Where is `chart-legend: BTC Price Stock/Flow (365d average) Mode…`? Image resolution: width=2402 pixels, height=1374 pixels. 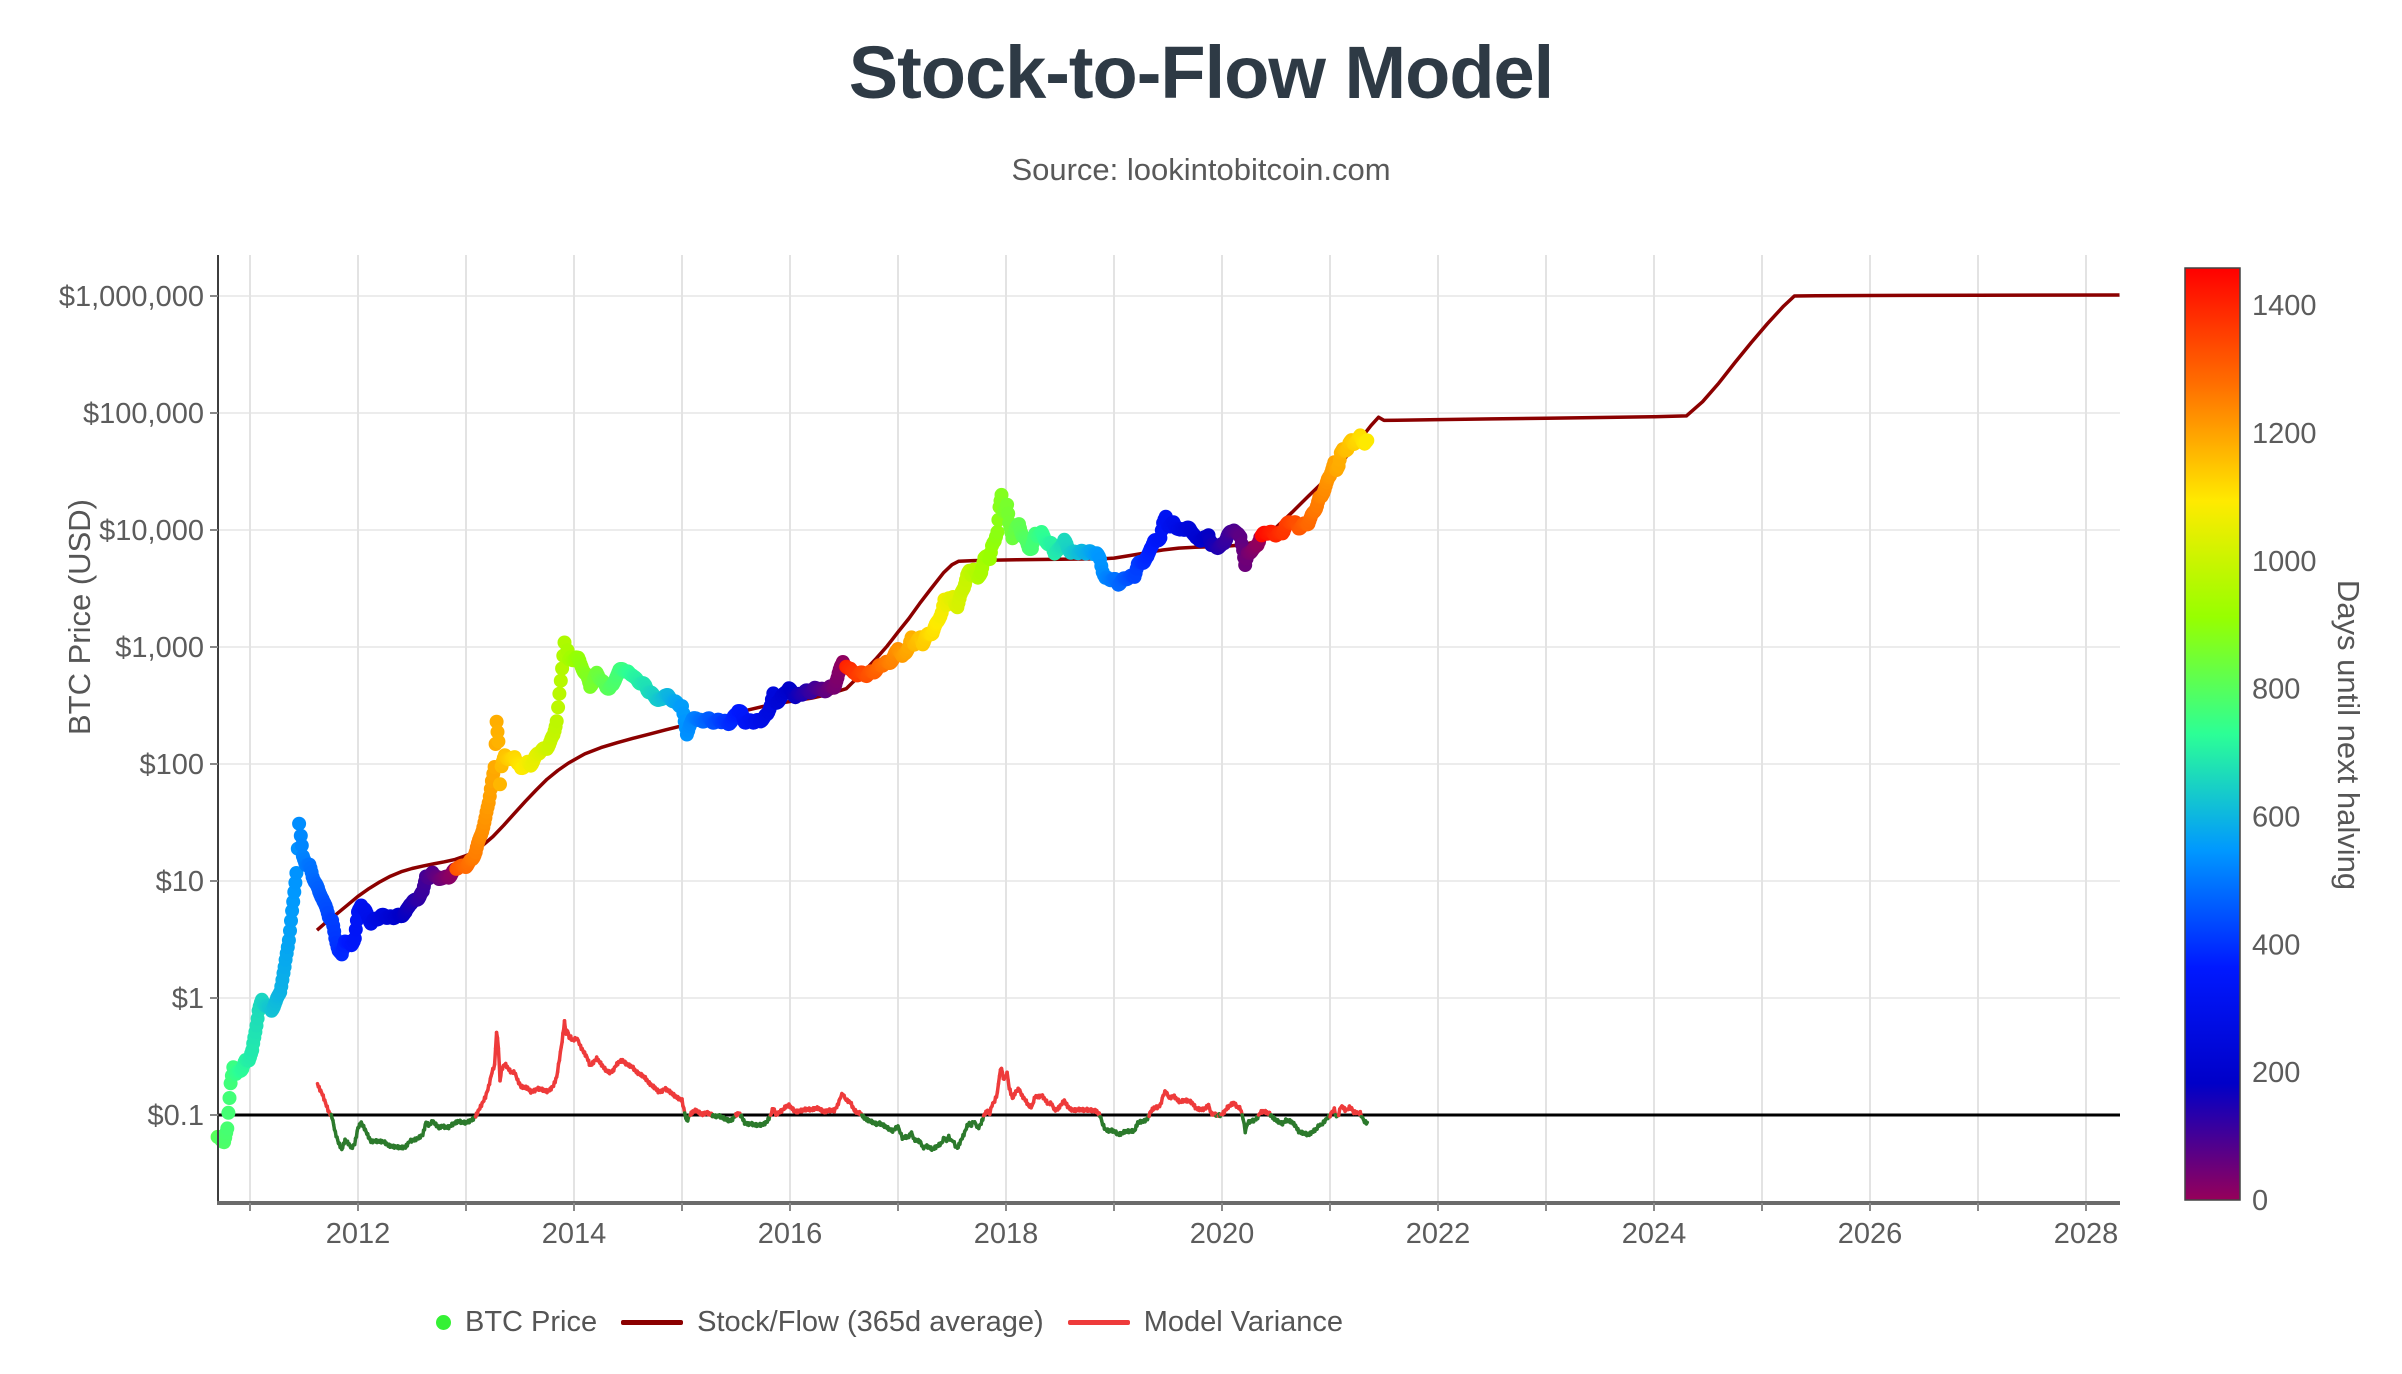
chart-legend: BTC Price Stock/Flow (365d average) Mode… is located at coordinates (889, 1322).